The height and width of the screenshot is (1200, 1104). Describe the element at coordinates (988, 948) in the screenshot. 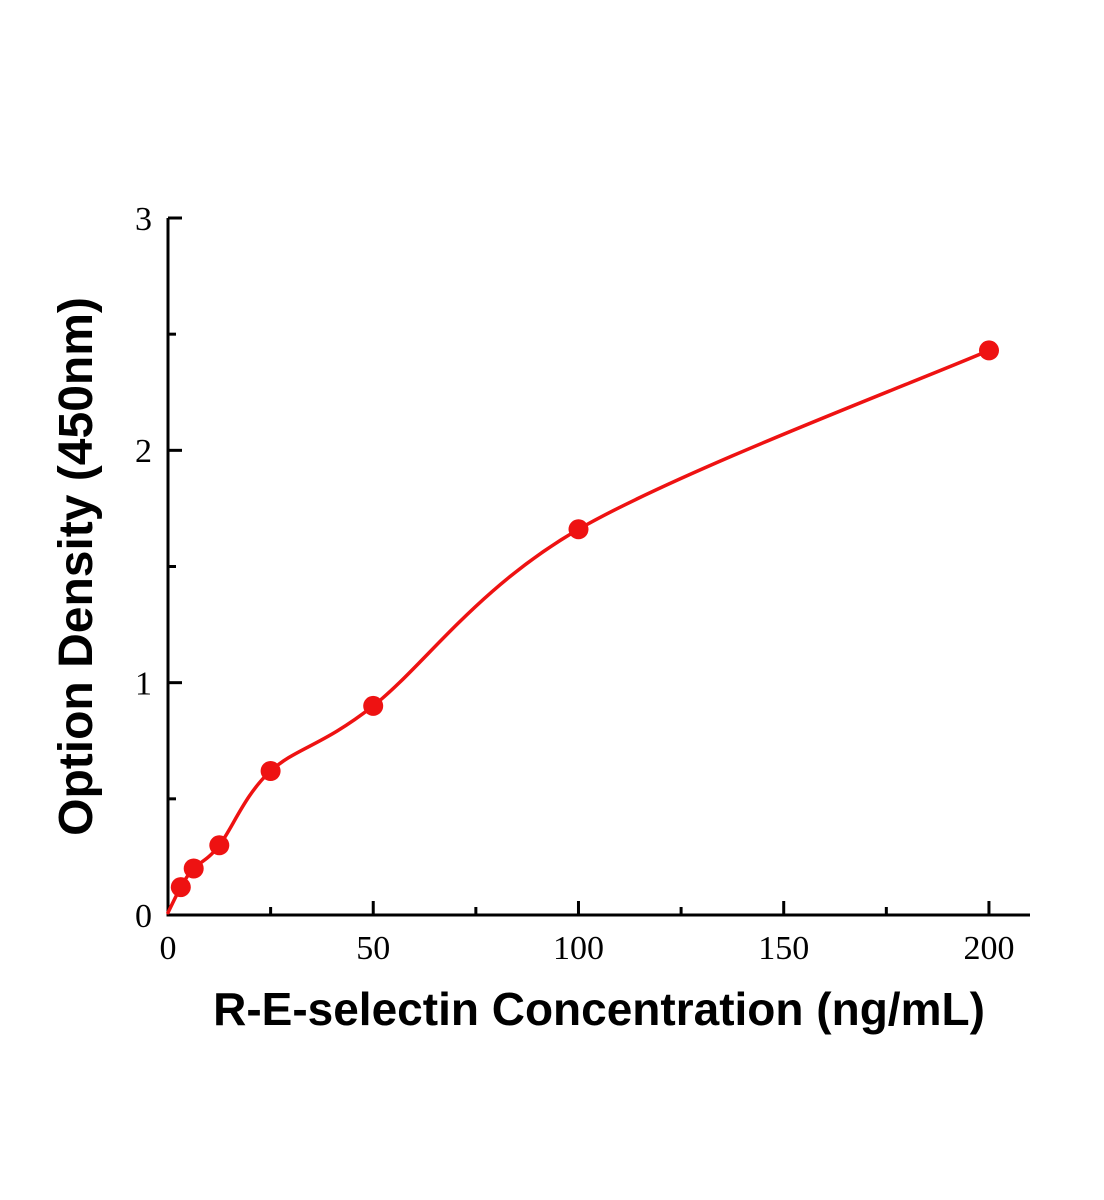

I see `x-tick-label: 200` at that location.